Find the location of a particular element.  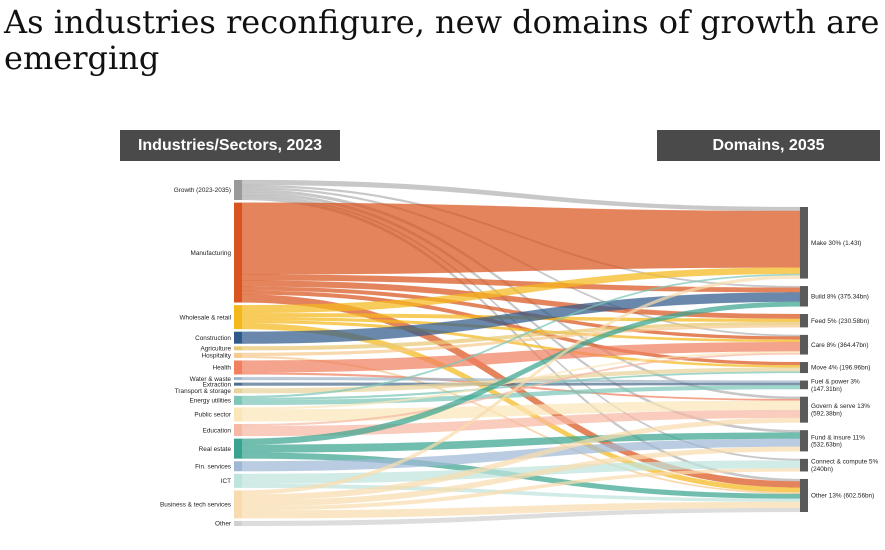

source-node-manufacturing is located at coordinates (238, 252).